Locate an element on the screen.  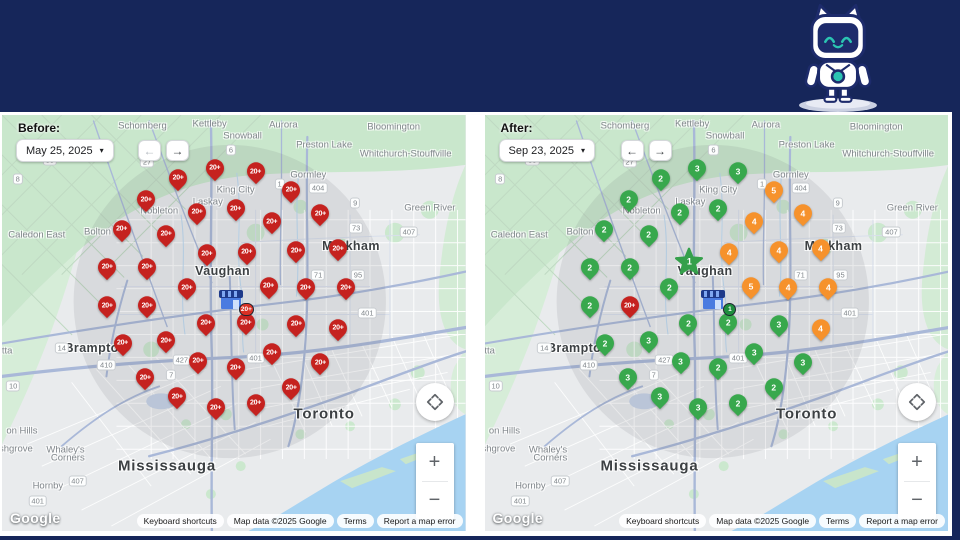
store-marker: 1 is located at coordinates (718, 302).